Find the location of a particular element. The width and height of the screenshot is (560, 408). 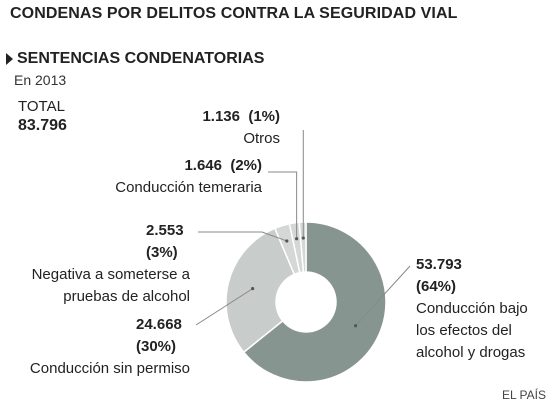

alcohol-text-line2: los efectos del is located at coordinates (464, 330).